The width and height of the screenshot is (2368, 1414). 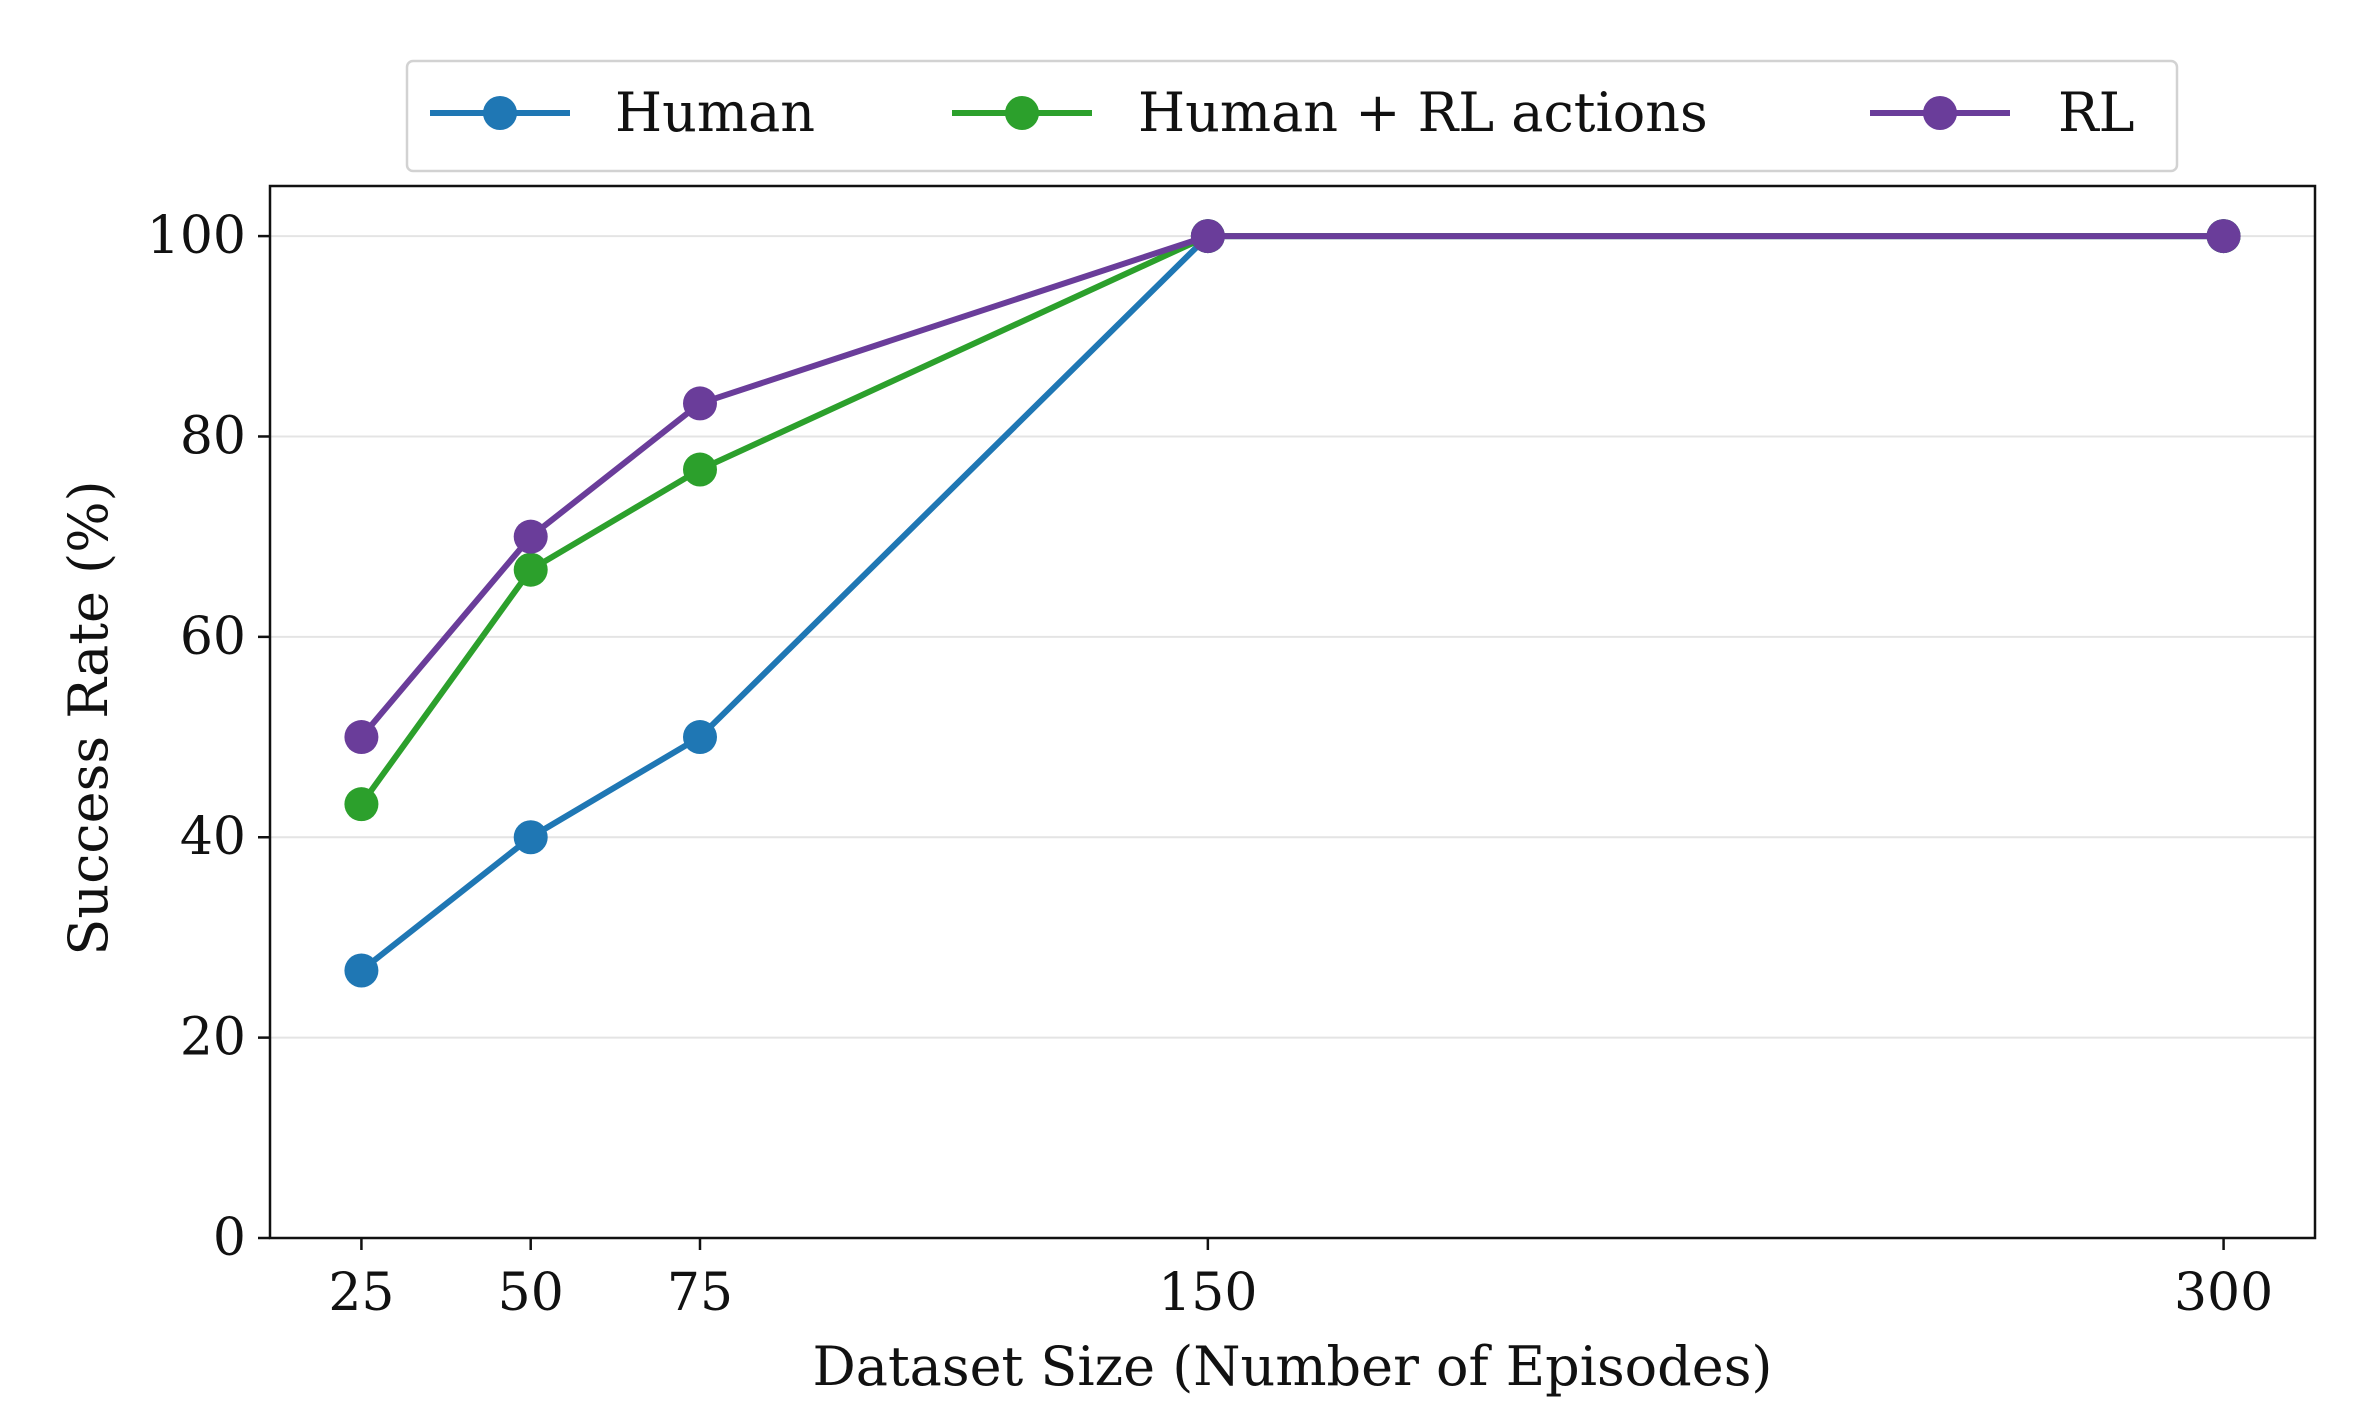 I want to click on y-tick-label: 60, so click(x=213, y=637).